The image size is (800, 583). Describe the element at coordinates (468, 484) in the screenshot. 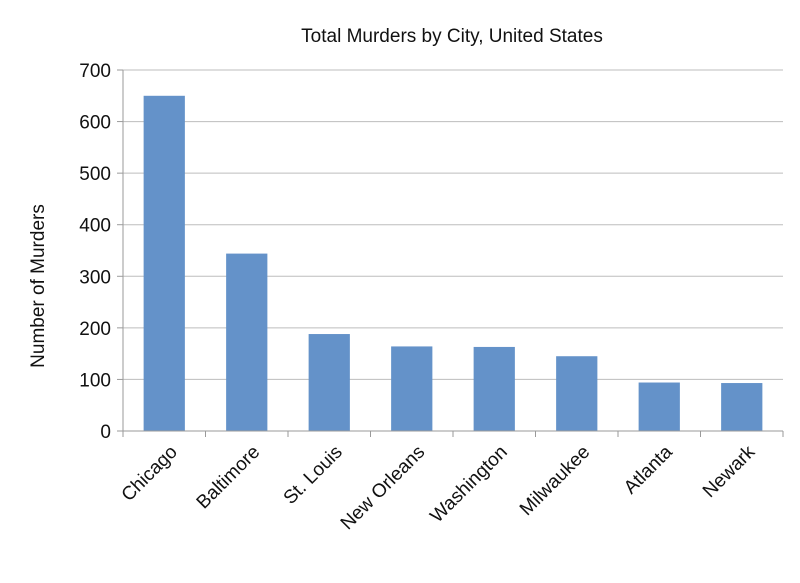

I see `x-tick-label: Washington` at that location.